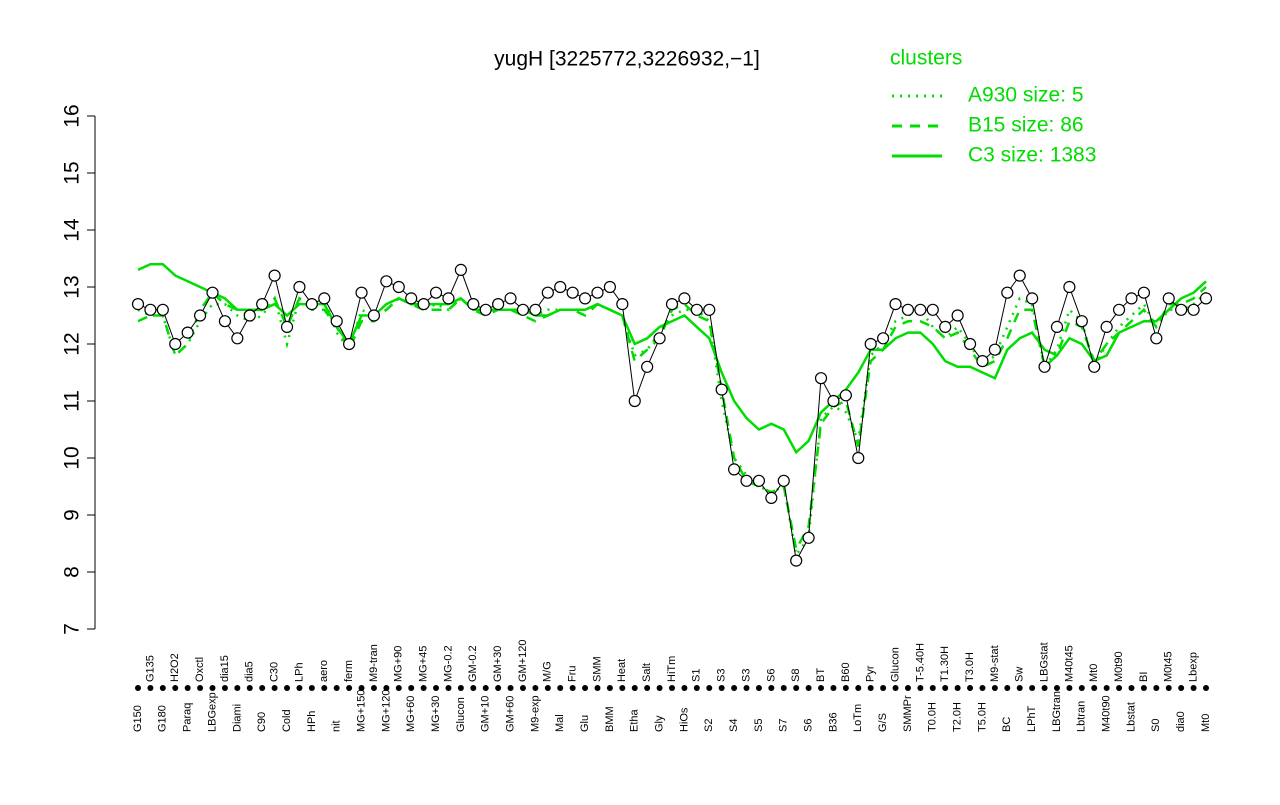 This screenshot has height=805, width=1280. Describe the element at coordinates (883, 722) in the screenshot. I see `x-tick-label: G/S` at that location.